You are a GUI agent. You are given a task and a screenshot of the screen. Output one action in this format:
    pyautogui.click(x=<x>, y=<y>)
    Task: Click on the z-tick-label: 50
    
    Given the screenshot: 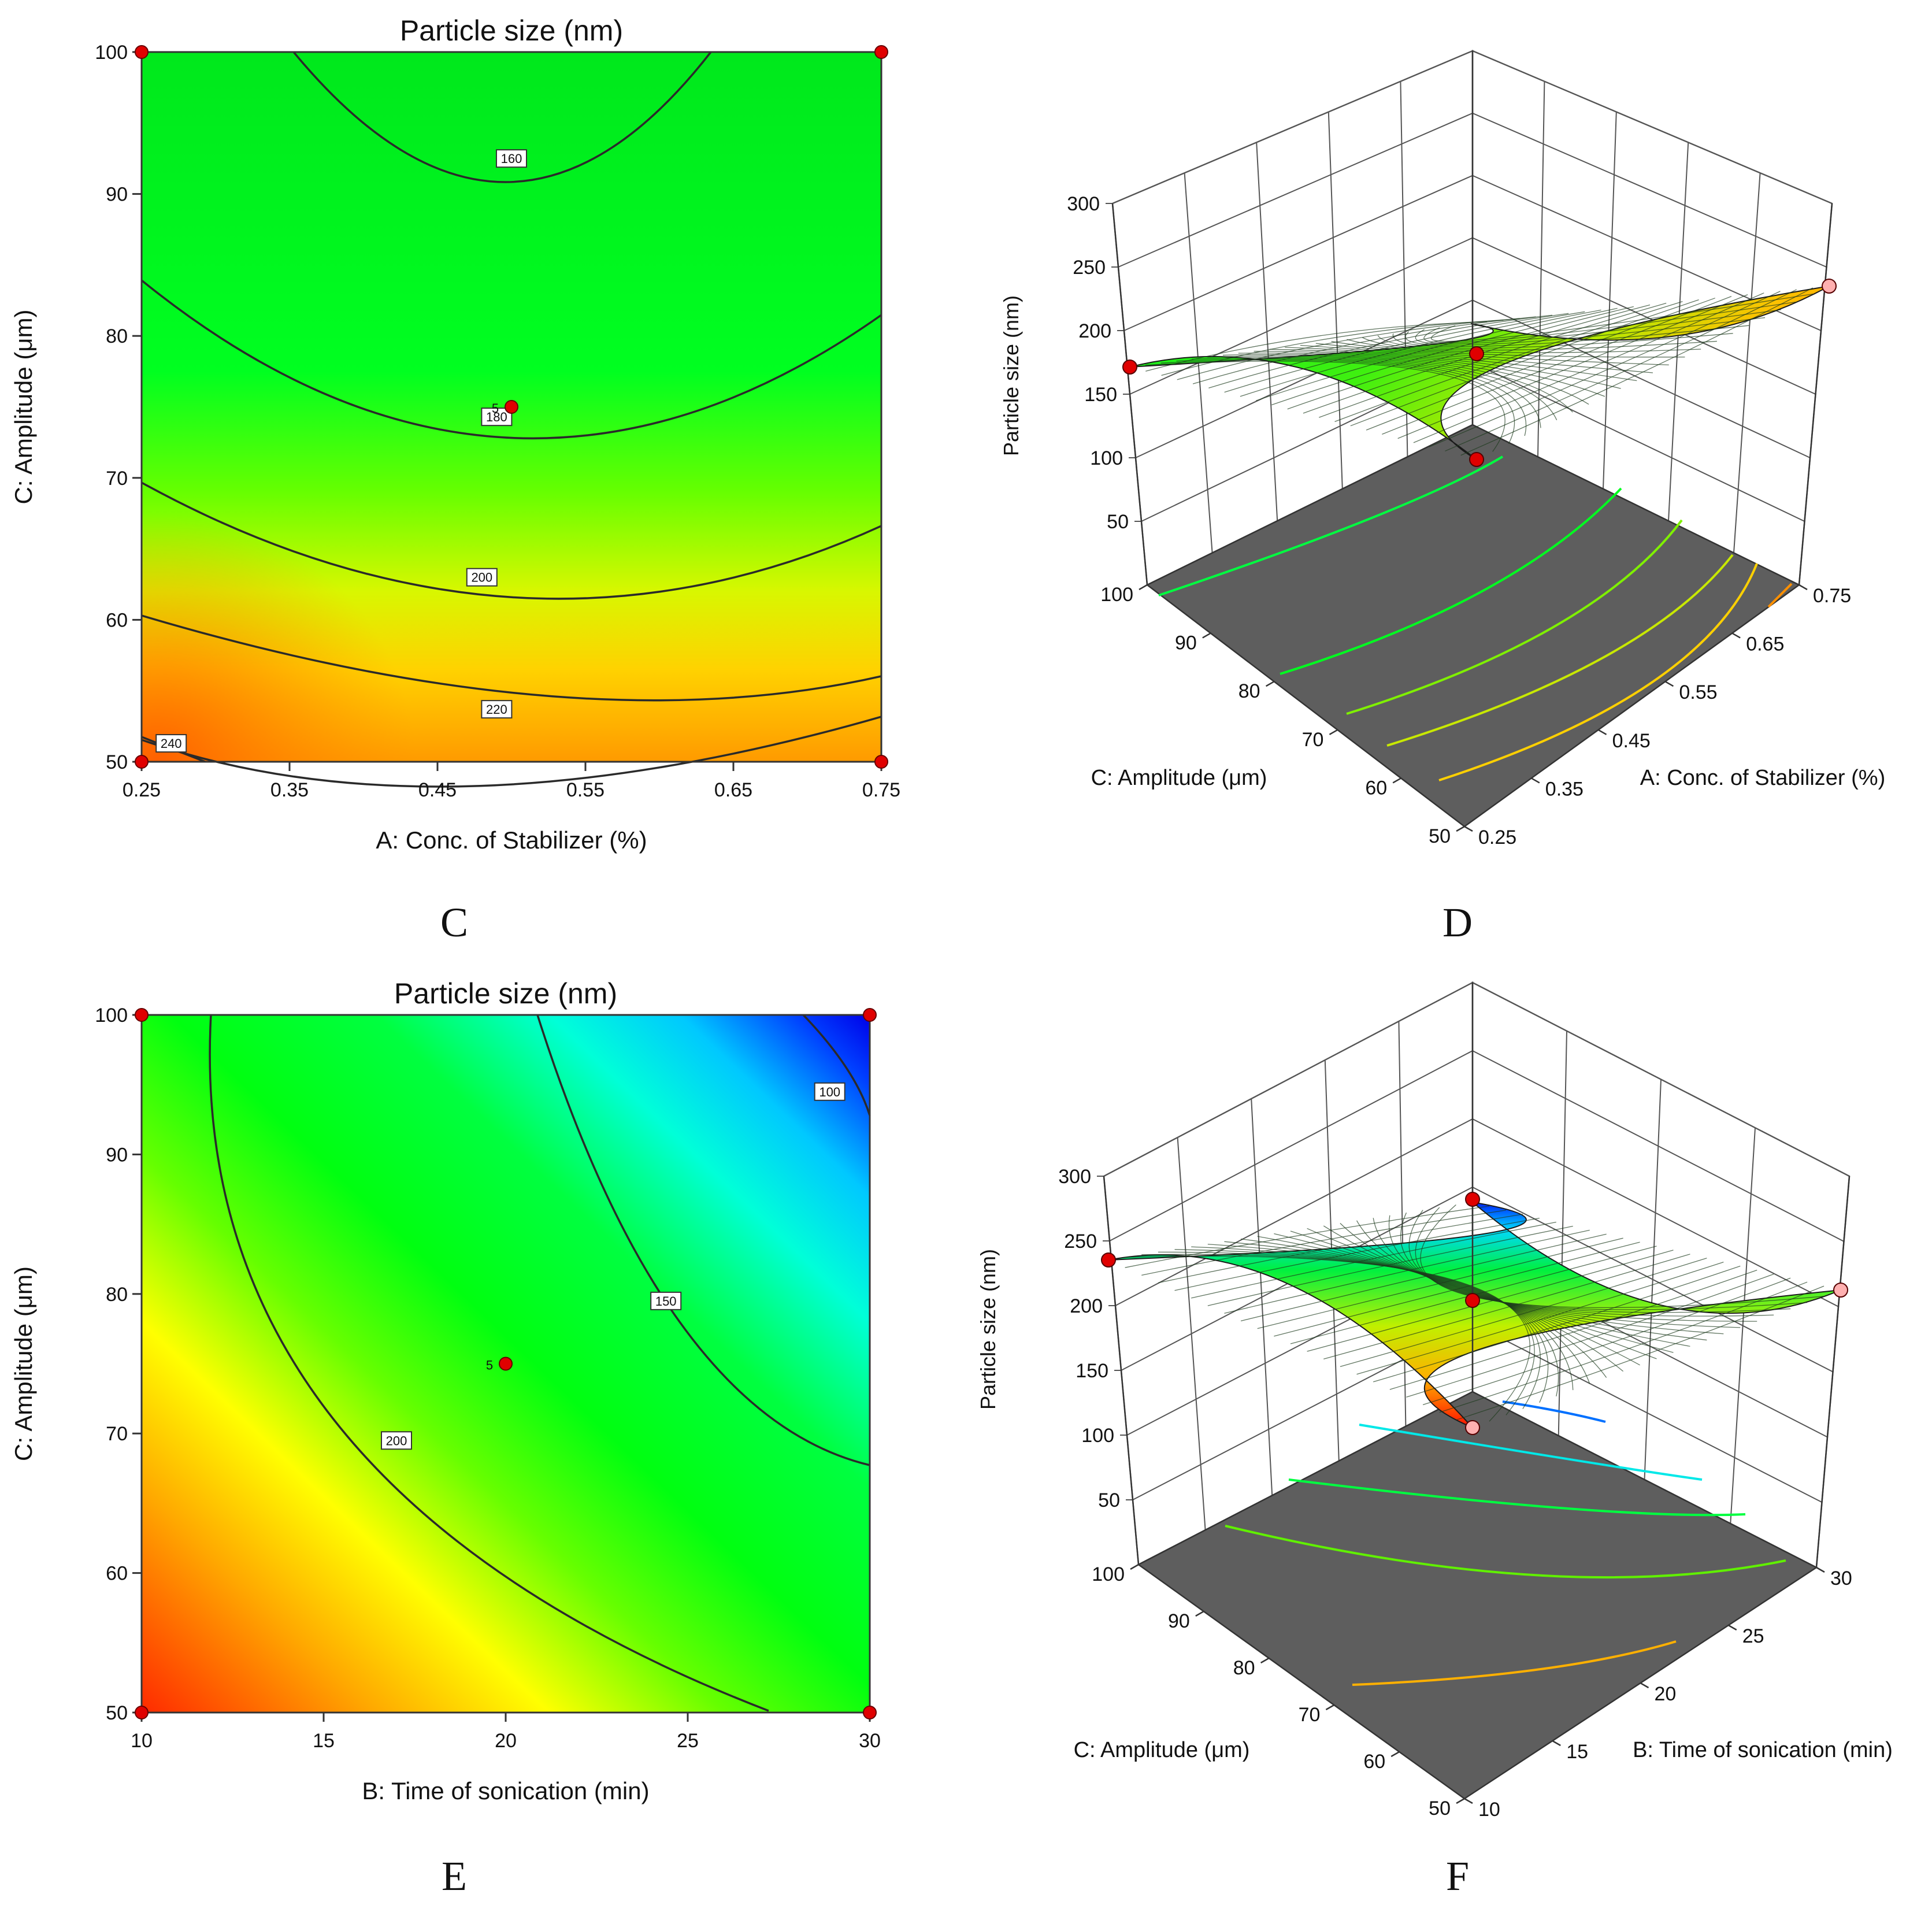 What is the action you would take?
    pyautogui.click(x=1109, y=1500)
    